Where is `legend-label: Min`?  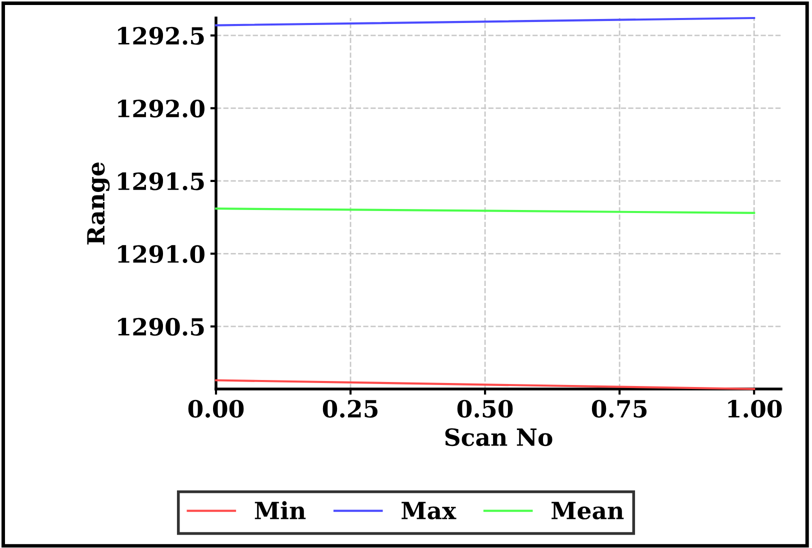
legend-label: Min is located at coordinates (280, 510).